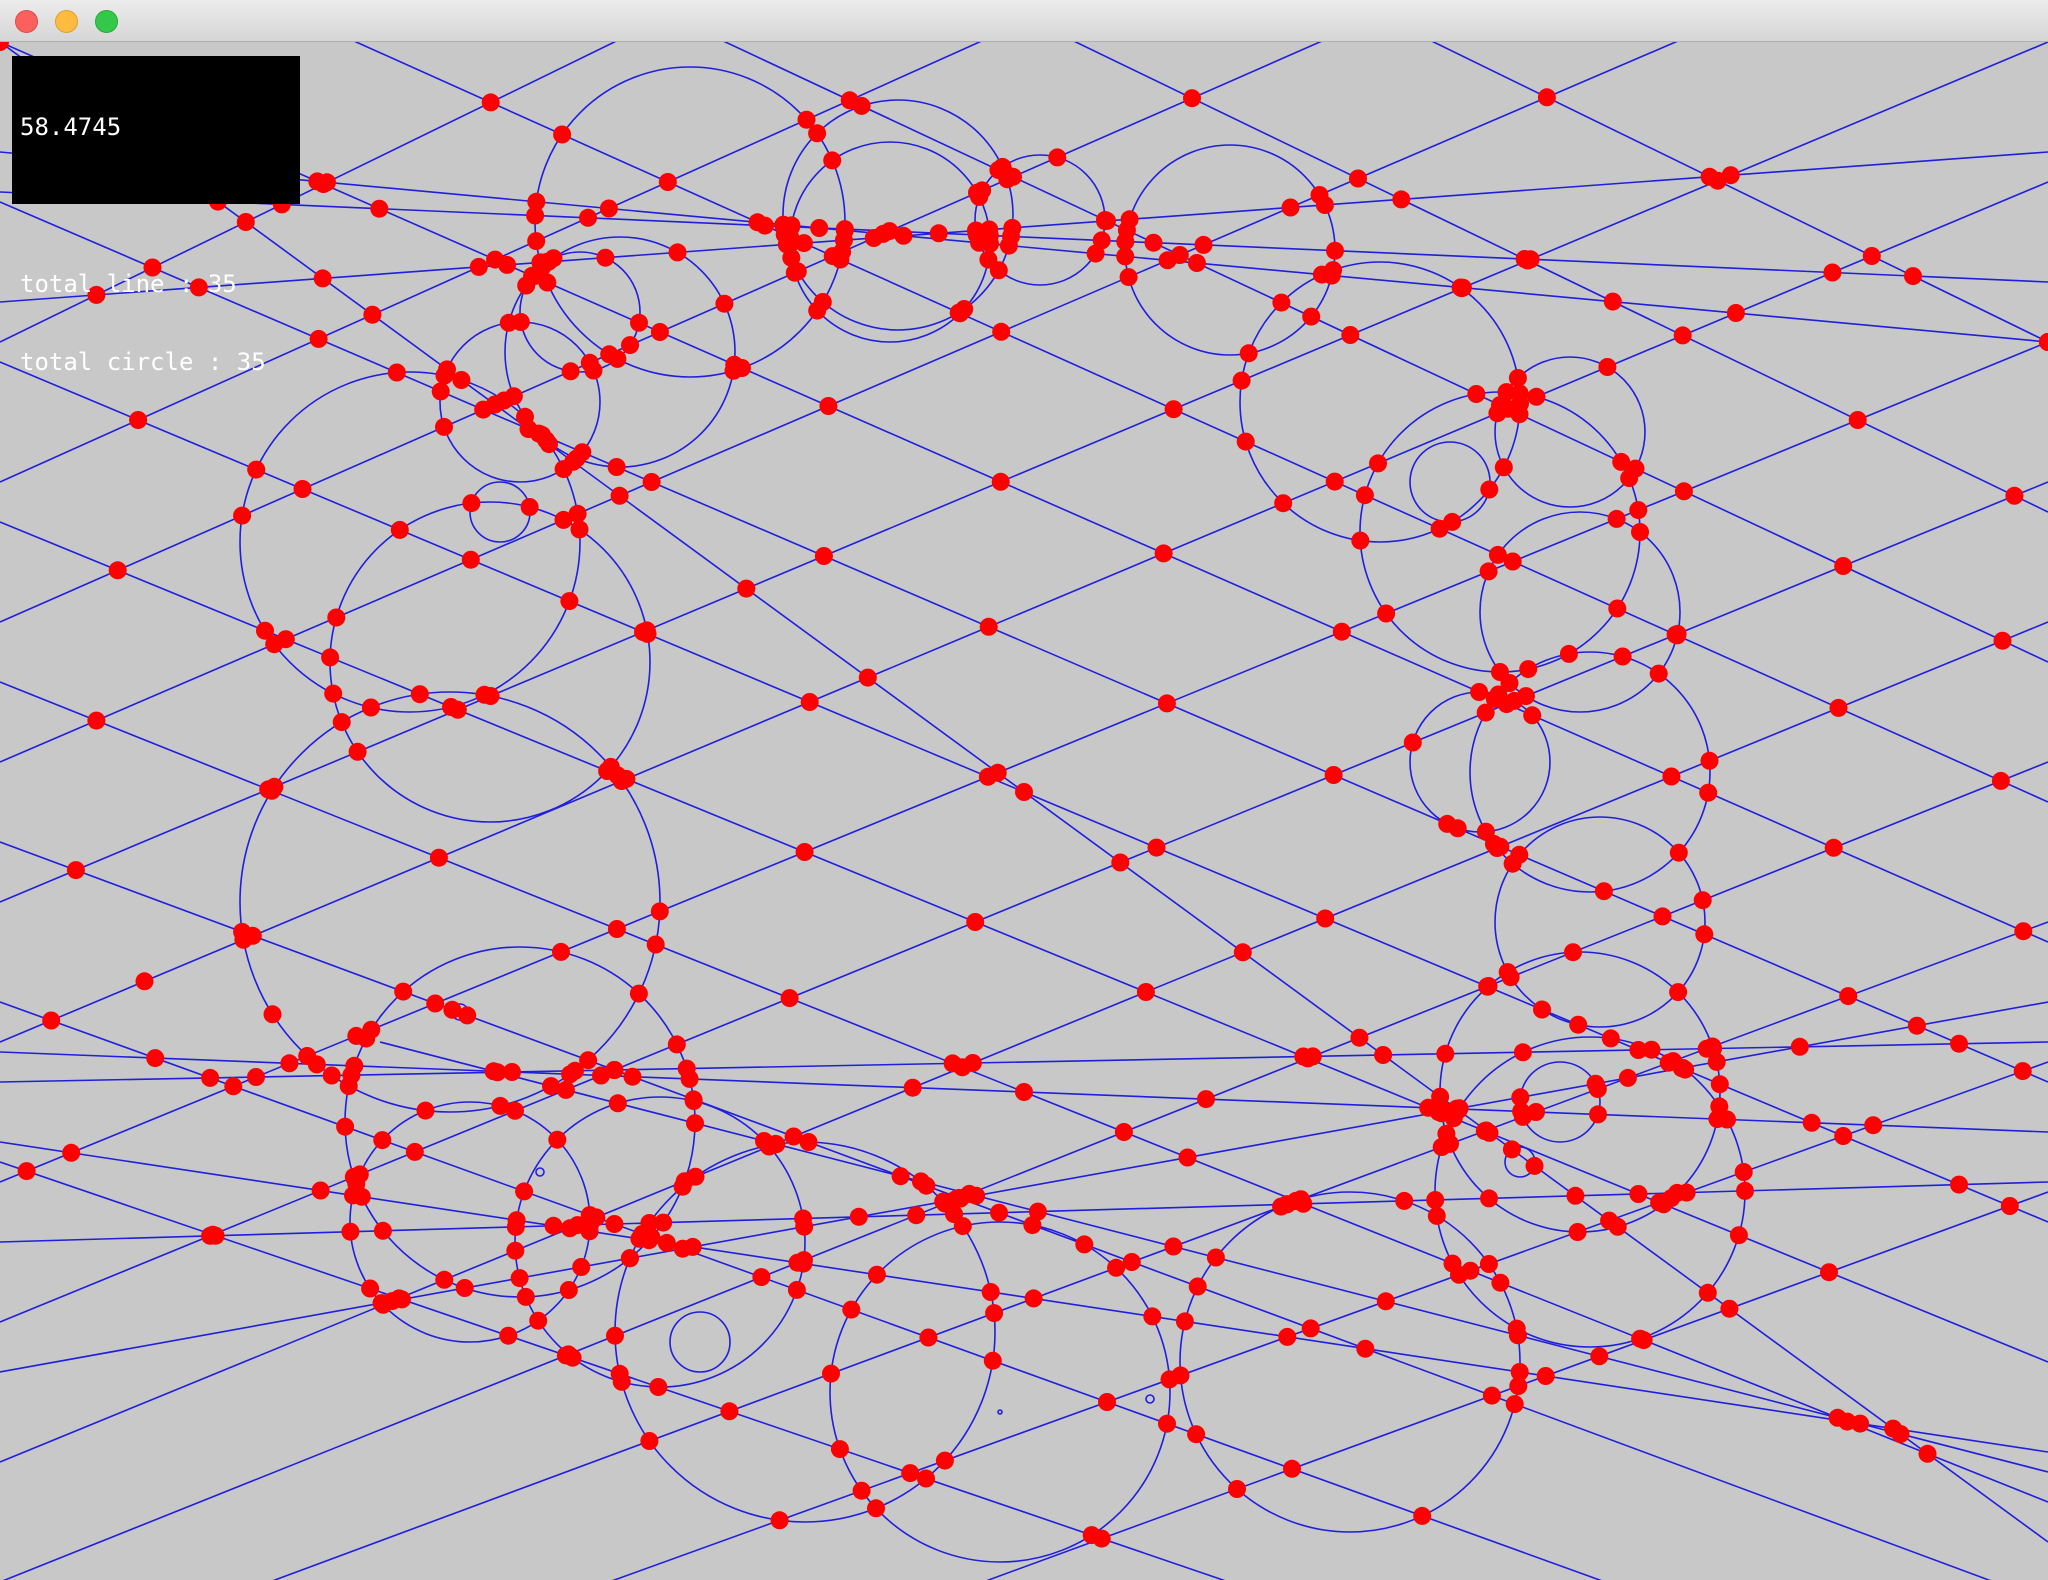 Image resolution: width=2048 pixels, height=1580 pixels. What do you see at coordinates (128, 284) in the screenshot?
I see `total-line-readout: total line : 35` at bounding box center [128, 284].